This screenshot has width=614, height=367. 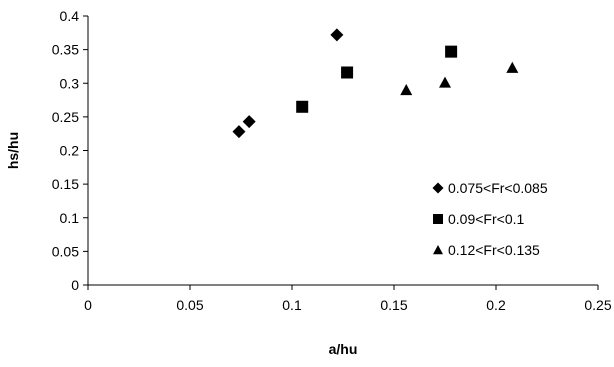 What do you see at coordinates (438, 250) in the screenshot?
I see `legend-triangle-marker` at bounding box center [438, 250].